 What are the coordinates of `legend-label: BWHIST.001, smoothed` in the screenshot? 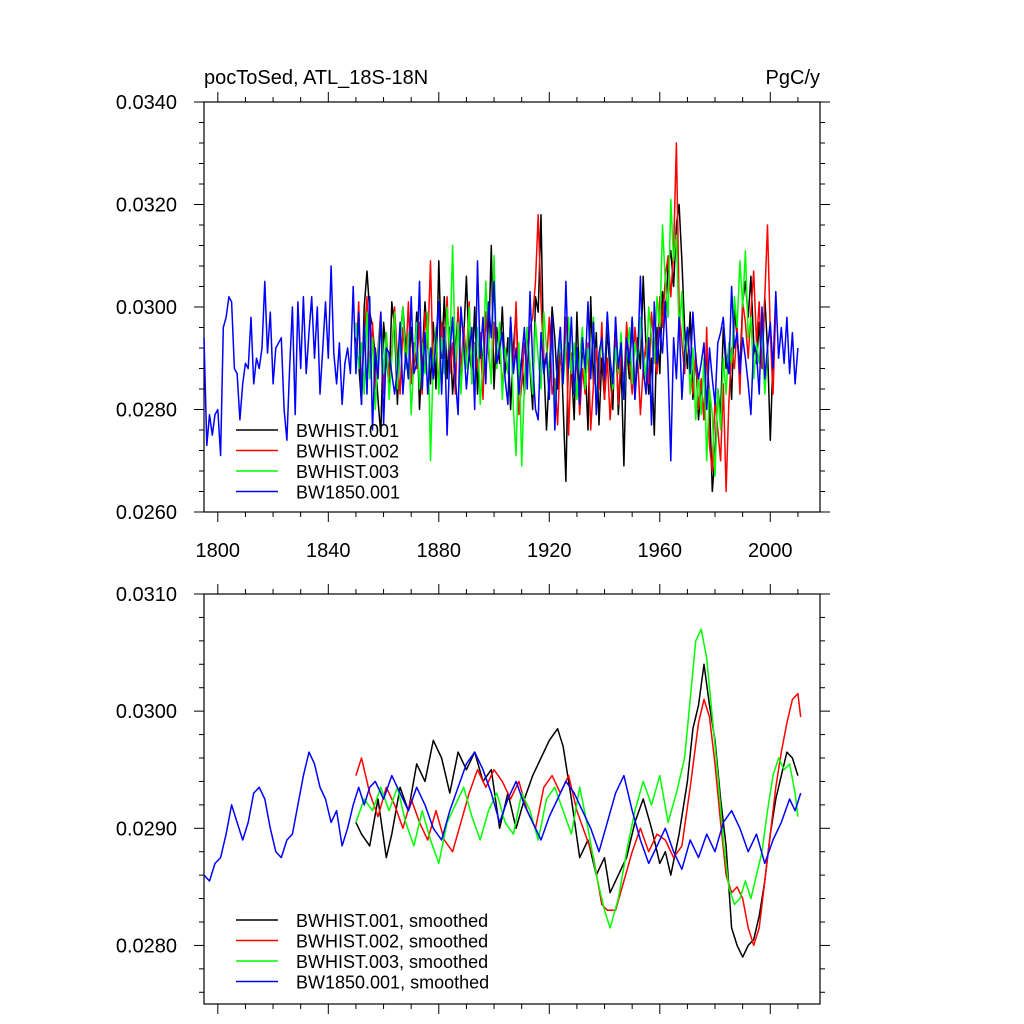 It's located at (392, 921).